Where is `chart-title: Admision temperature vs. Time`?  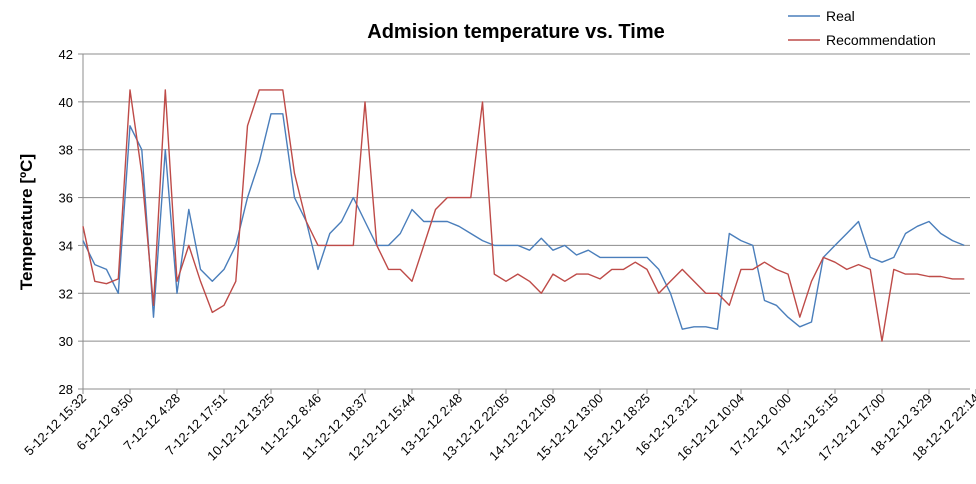 chart-title: Admision temperature vs. Time is located at coordinates (516, 32).